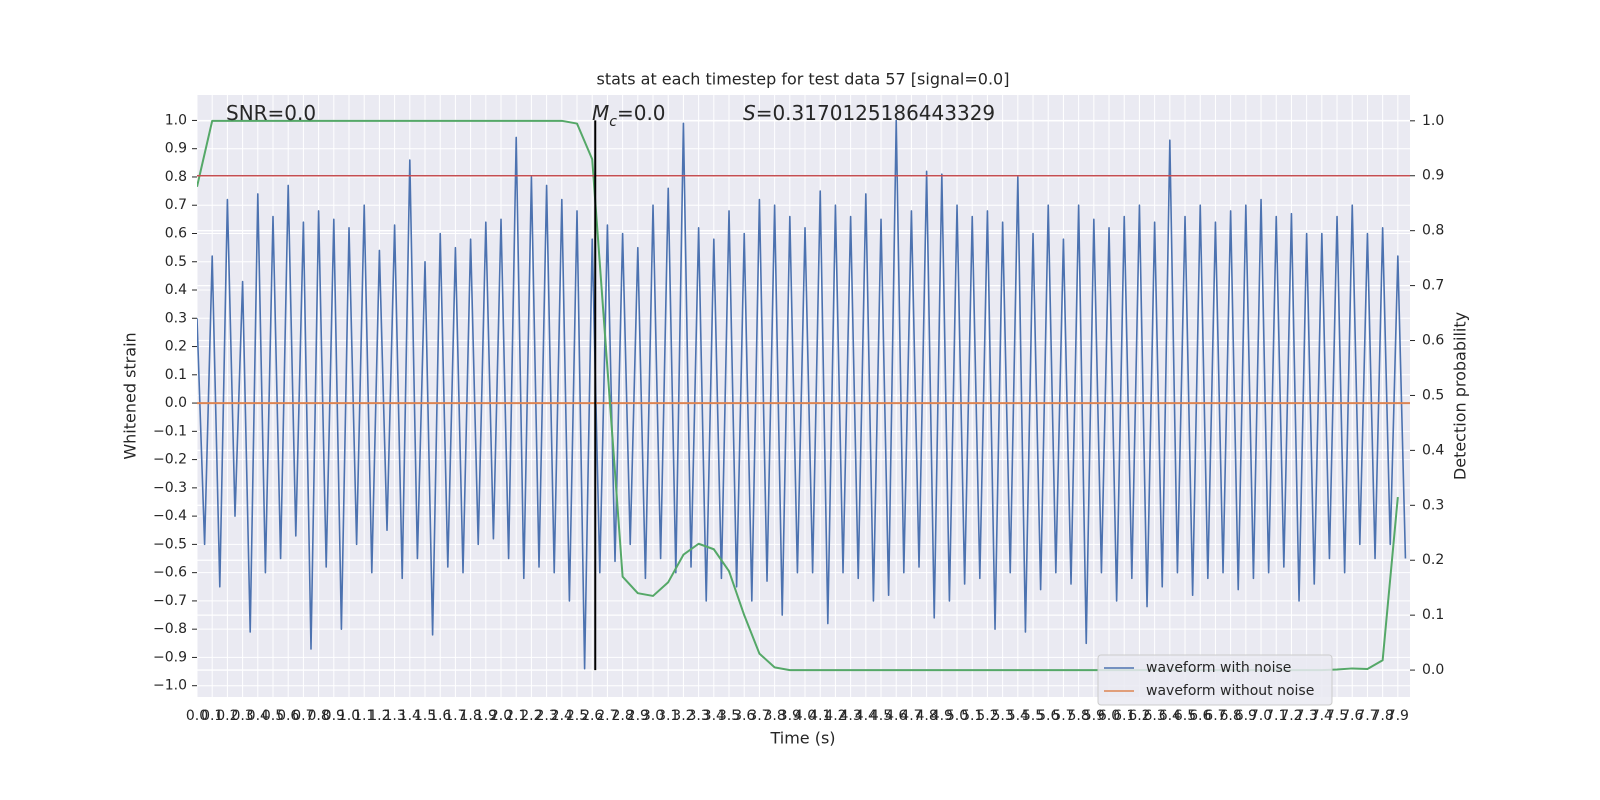  What do you see at coordinates (440, 716) in the screenshot?
I see `x-tick-label: 1.6` at bounding box center [440, 716].